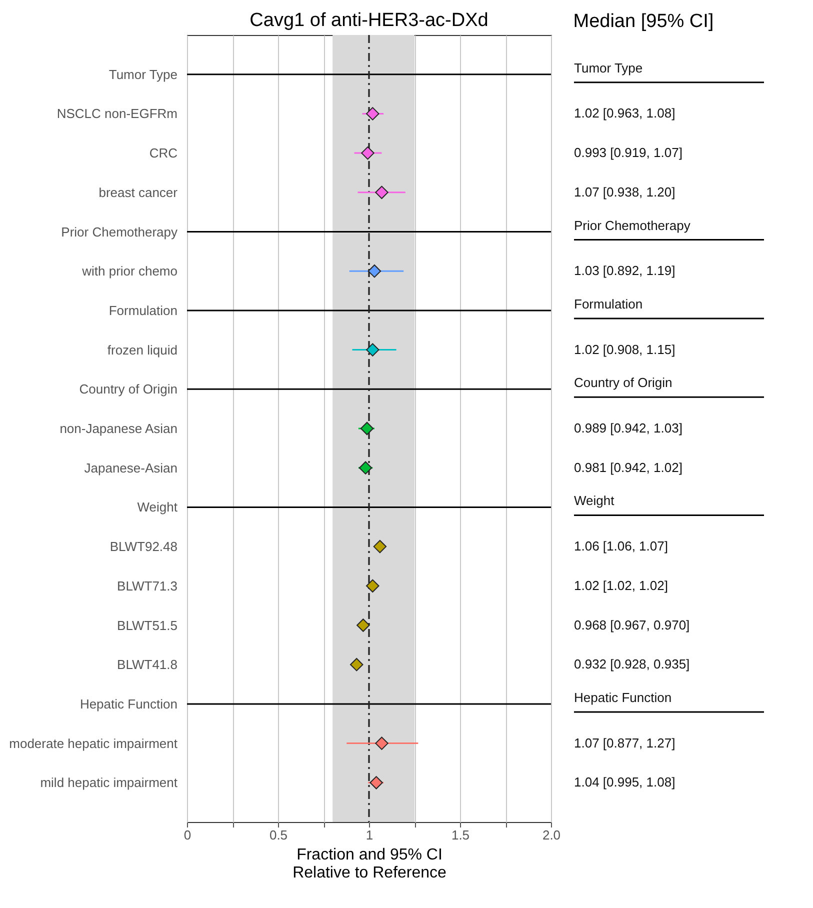 The width and height of the screenshot is (813, 908). I want to click on x-tick-label: 0, so click(188, 835).